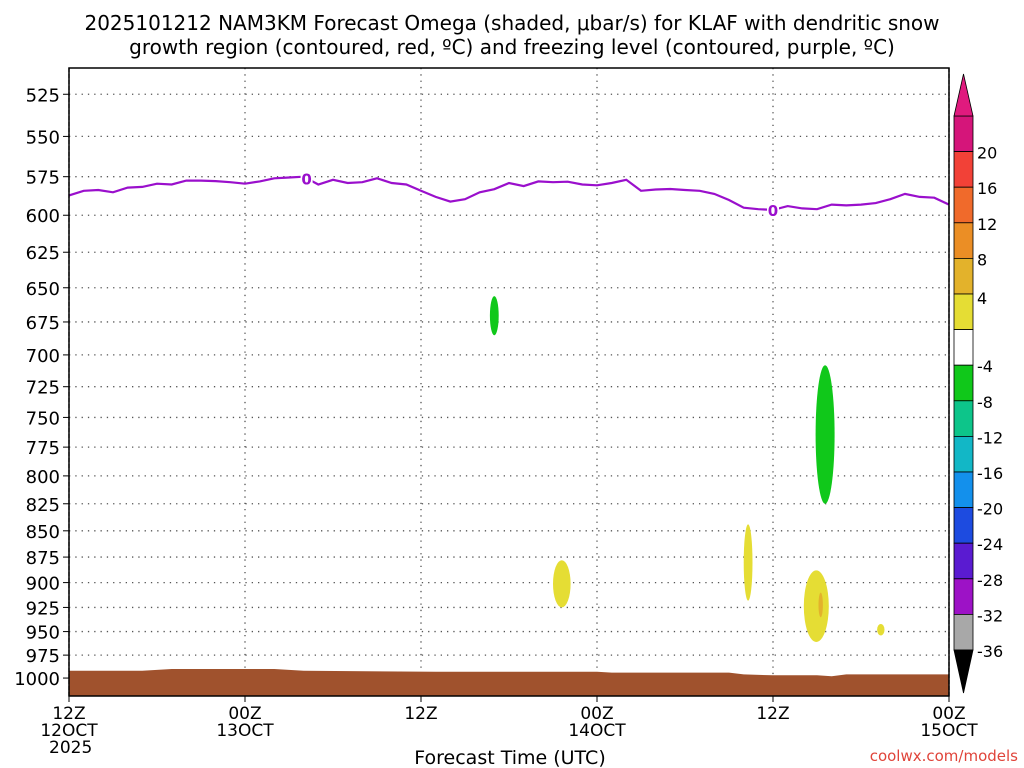 Image resolution: width=1024 pixels, height=768 pixels. I want to click on colorbar-label: -28, so click(990, 580).